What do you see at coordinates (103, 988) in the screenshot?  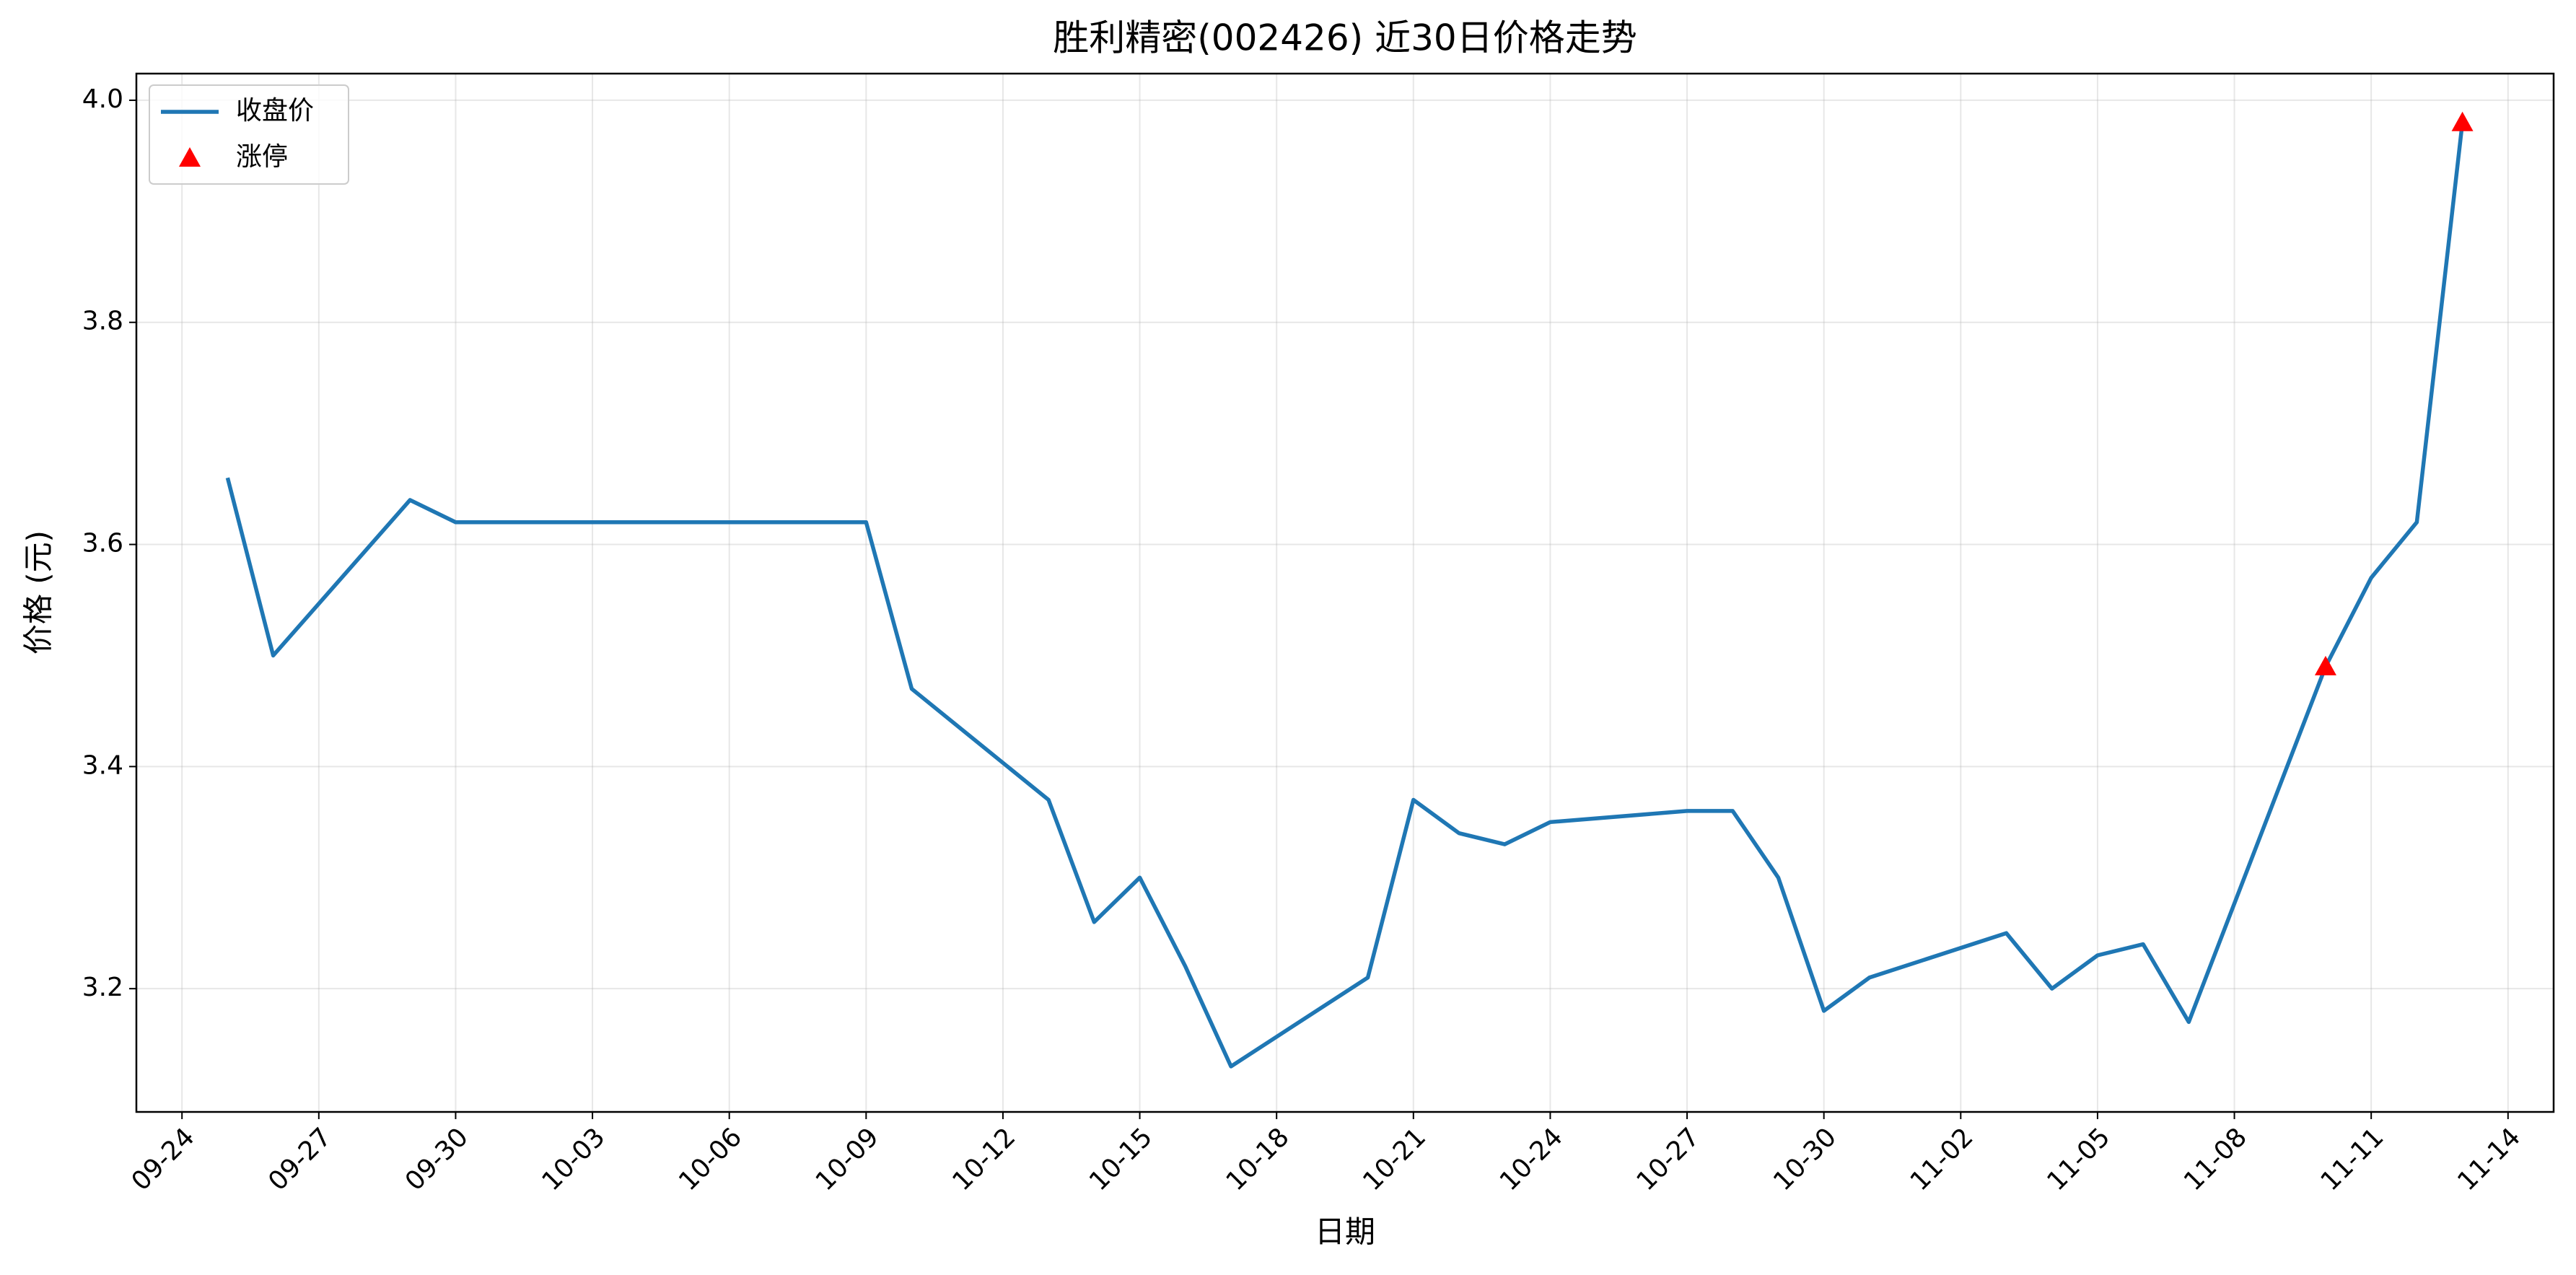 I see `y-tick-label: 3.2` at bounding box center [103, 988].